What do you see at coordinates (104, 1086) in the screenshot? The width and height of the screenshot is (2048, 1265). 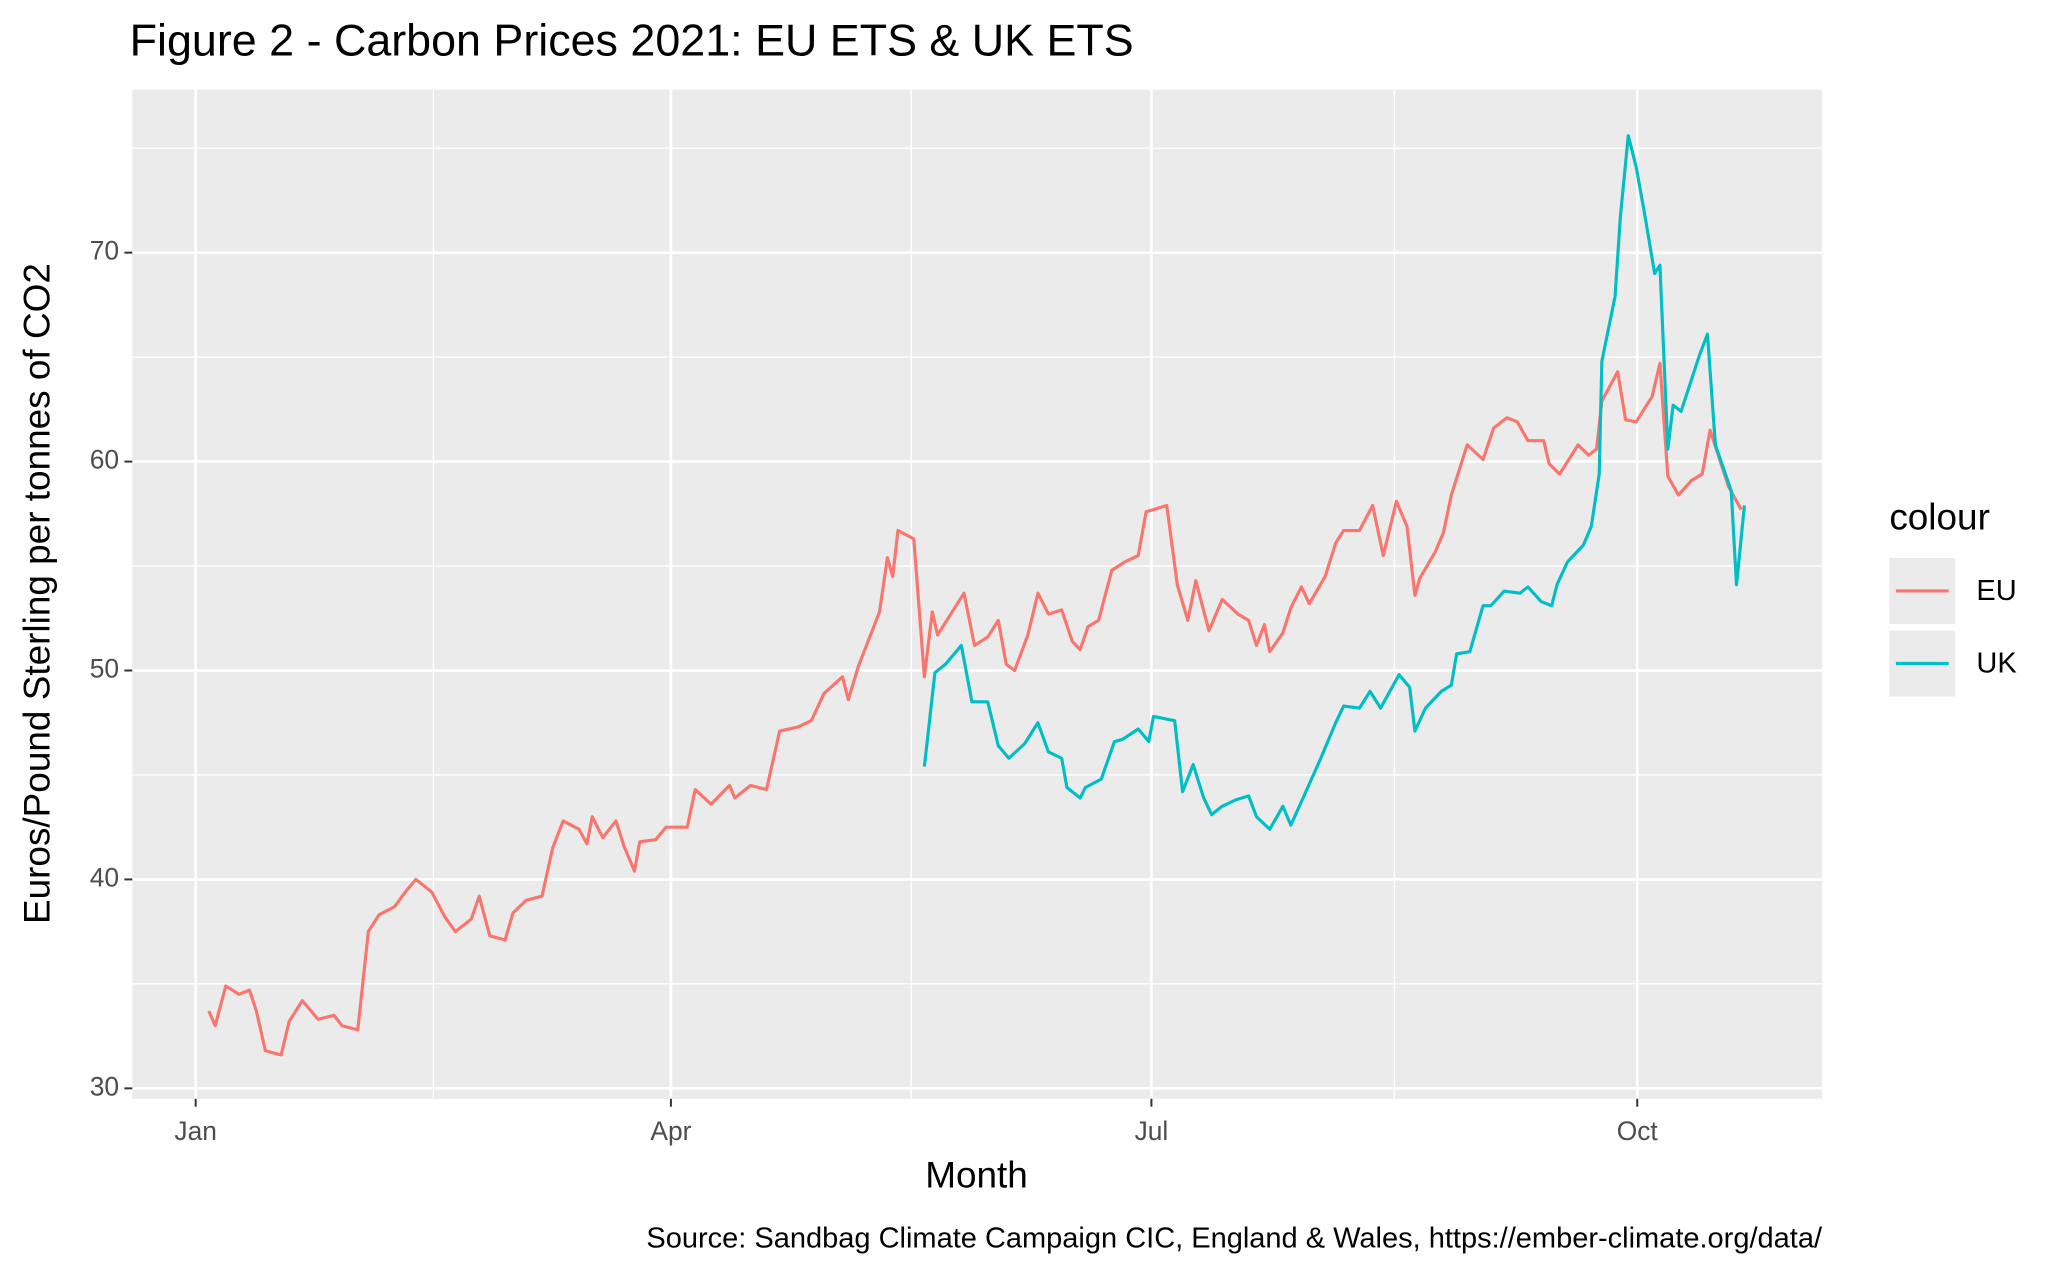 I see `y-tick-label: 30` at bounding box center [104, 1086].